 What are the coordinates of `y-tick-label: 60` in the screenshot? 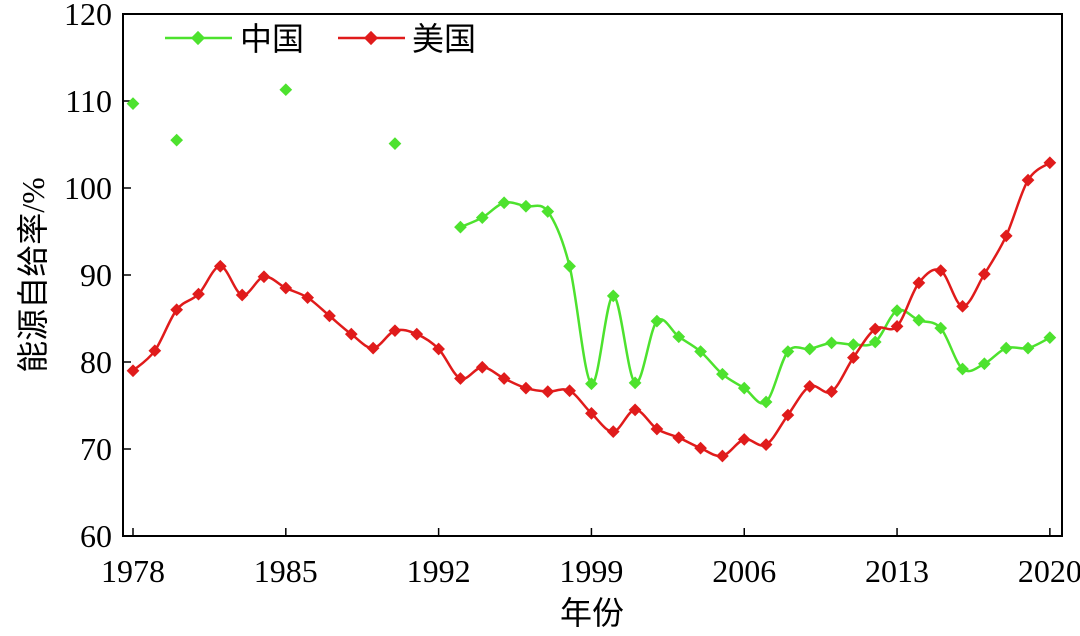 It's located at (96, 536).